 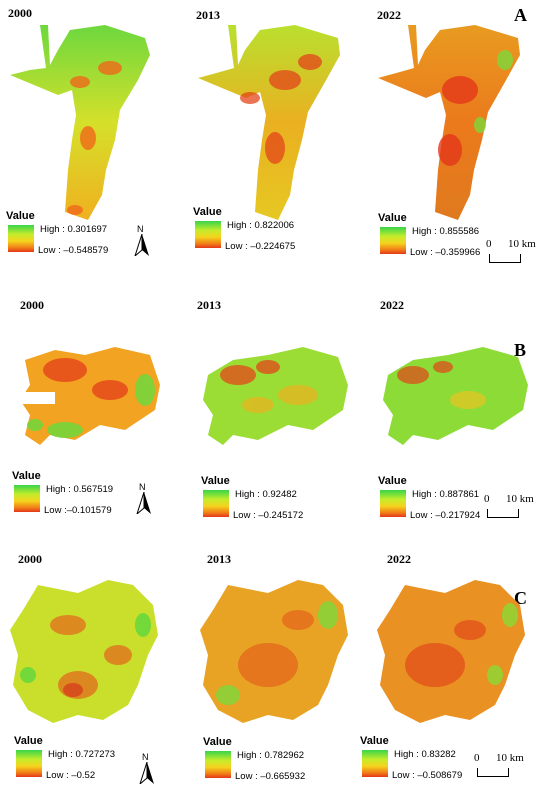 What do you see at coordinates (270, 776) in the screenshot?
I see `legend-low-value: Low : –0.665932` at bounding box center [270, 776].